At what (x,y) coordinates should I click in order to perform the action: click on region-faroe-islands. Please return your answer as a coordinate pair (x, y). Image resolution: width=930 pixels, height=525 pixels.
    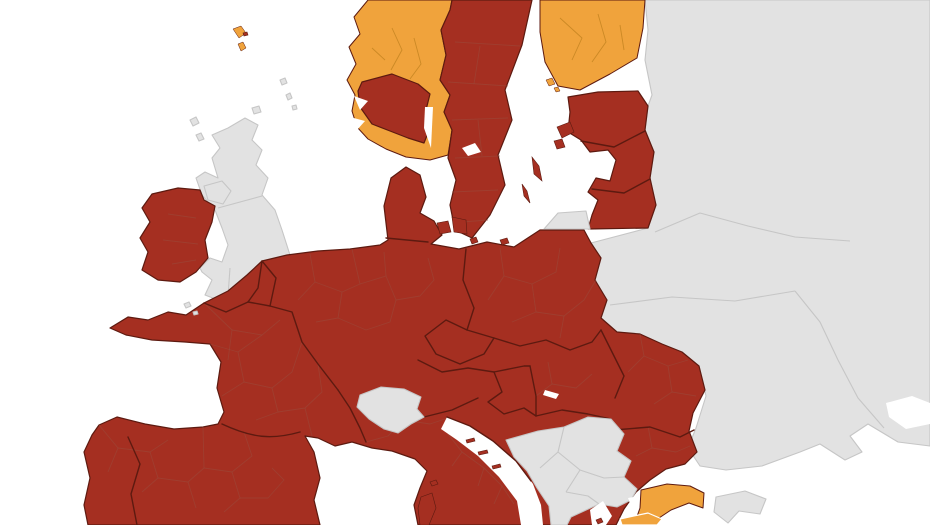
    Looking at the image, I should click on (240, 38).